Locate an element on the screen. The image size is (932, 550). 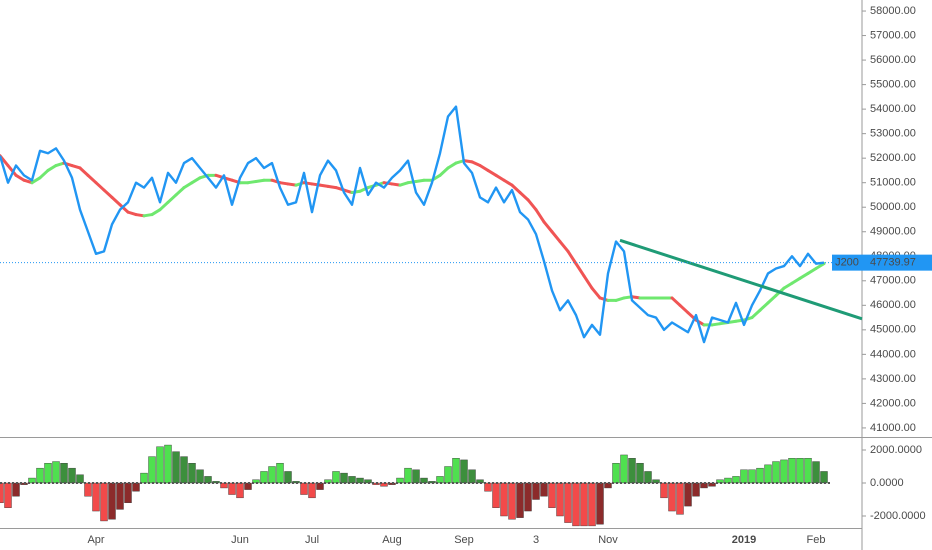
y-tick-label: 44000.00 is located at coordinates (893, 354).